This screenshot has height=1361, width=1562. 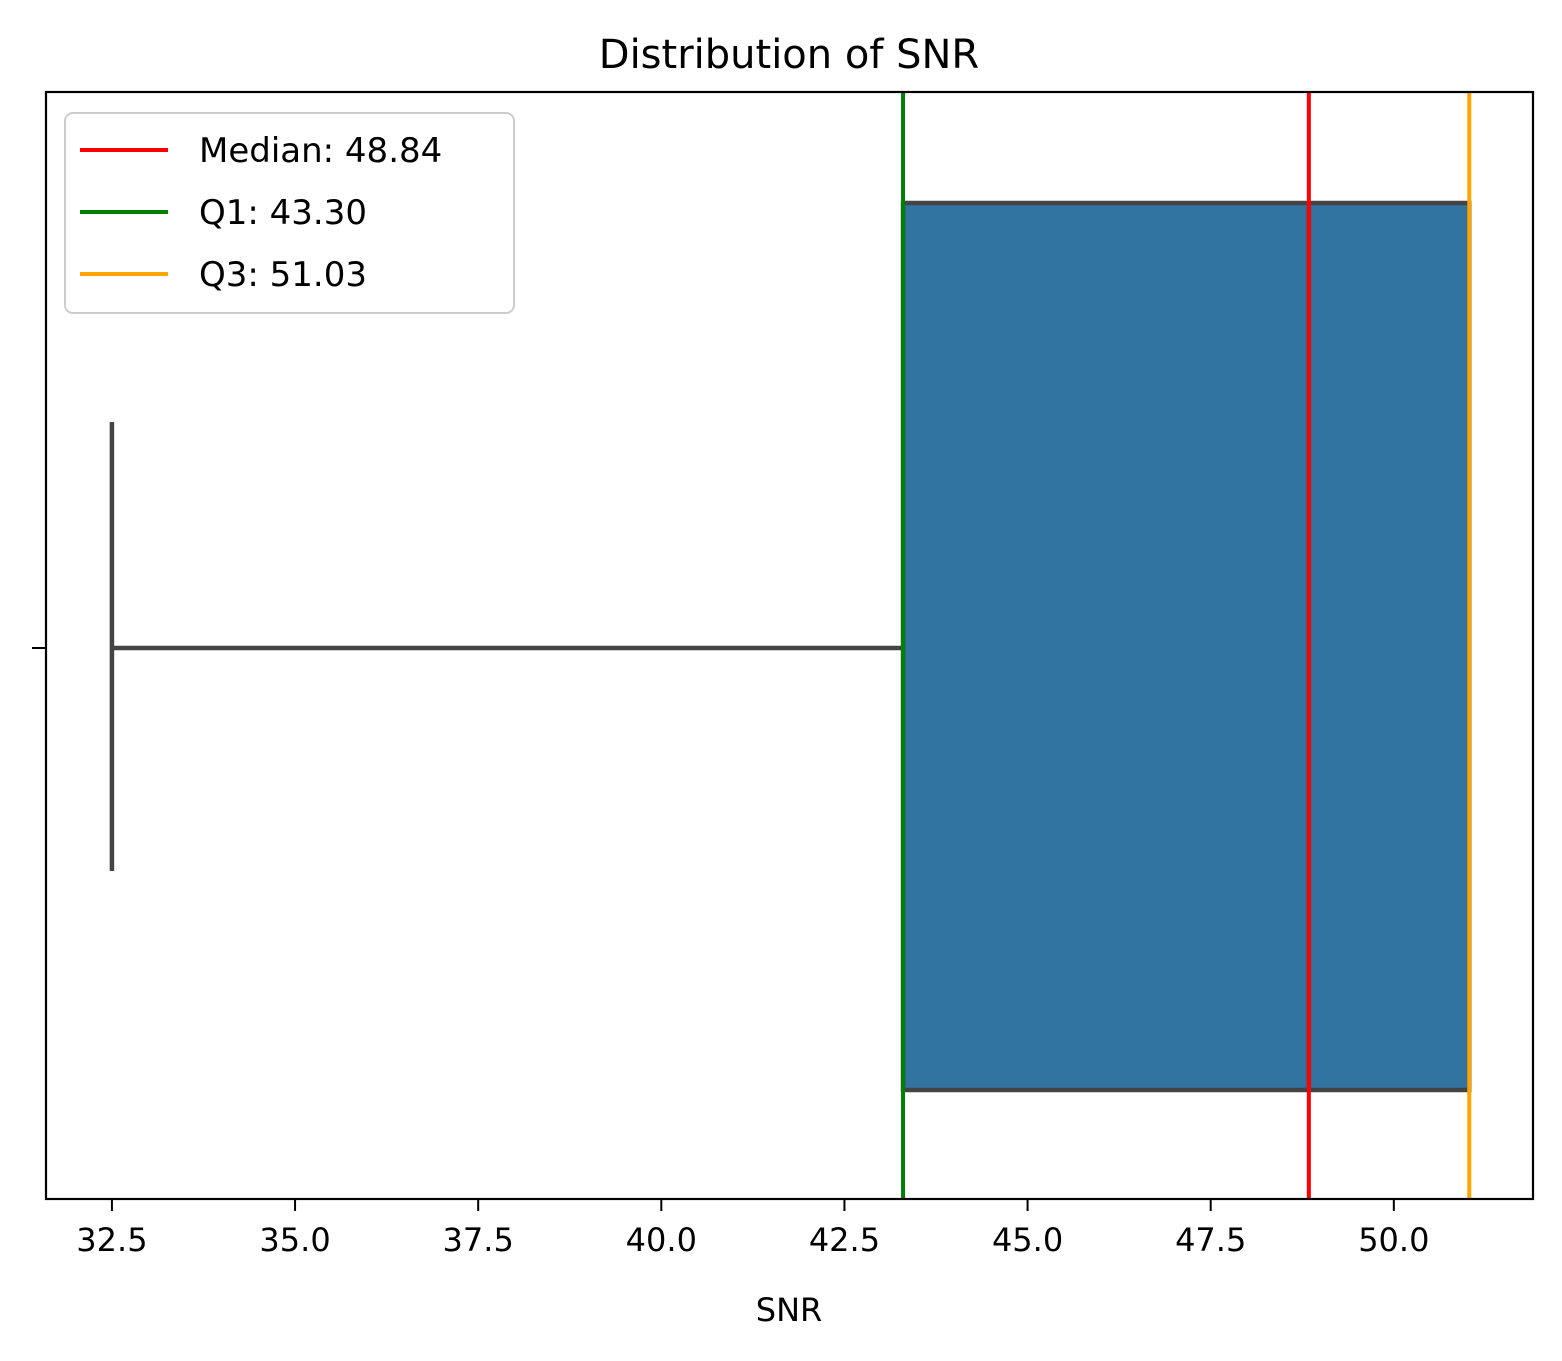 I want to click on x-axis-label: SNR, so click(x=789, y=1310).